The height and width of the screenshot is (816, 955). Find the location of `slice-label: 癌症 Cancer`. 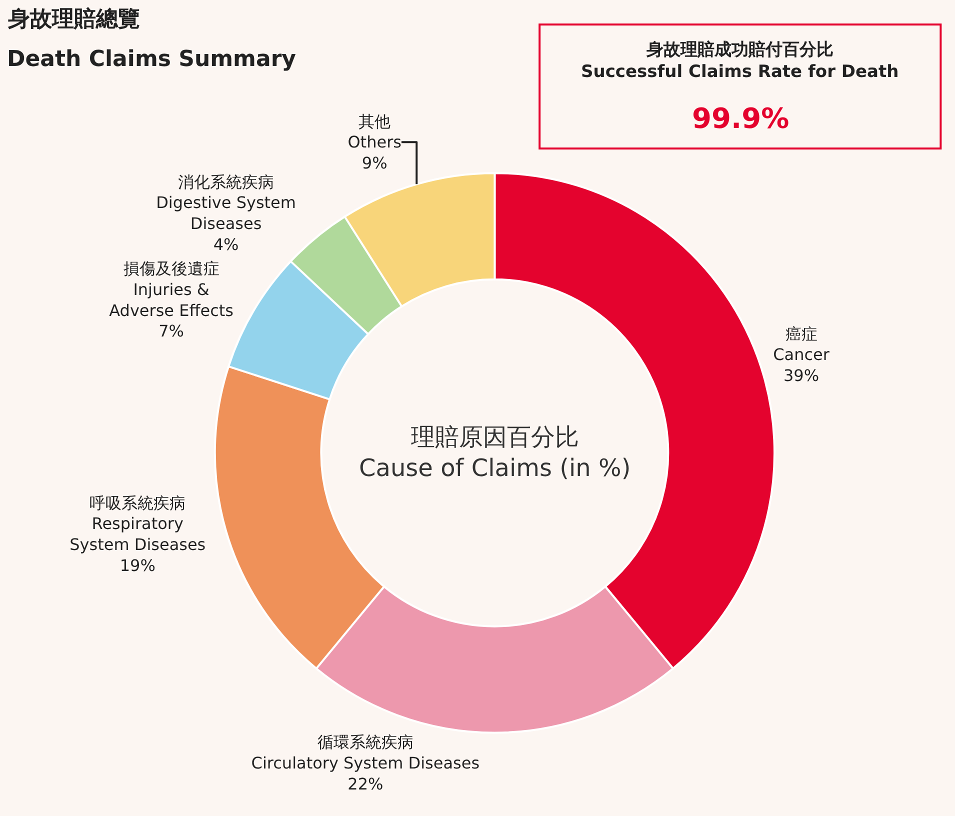

slice-label: 癌症 Cancer is located at coordinates (801, 344).